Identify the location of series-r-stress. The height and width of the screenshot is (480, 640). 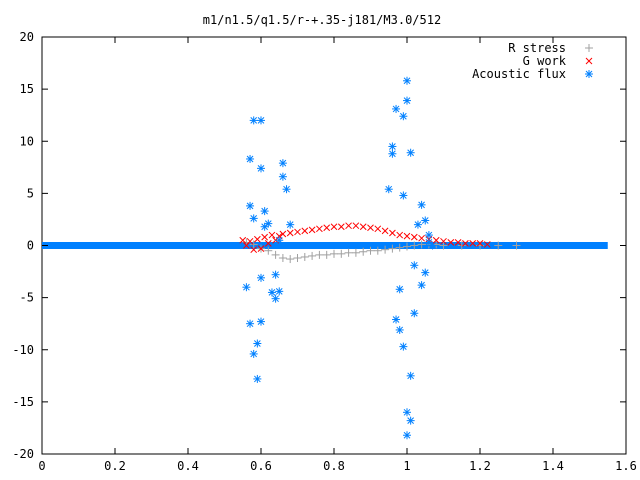
(381, 251).